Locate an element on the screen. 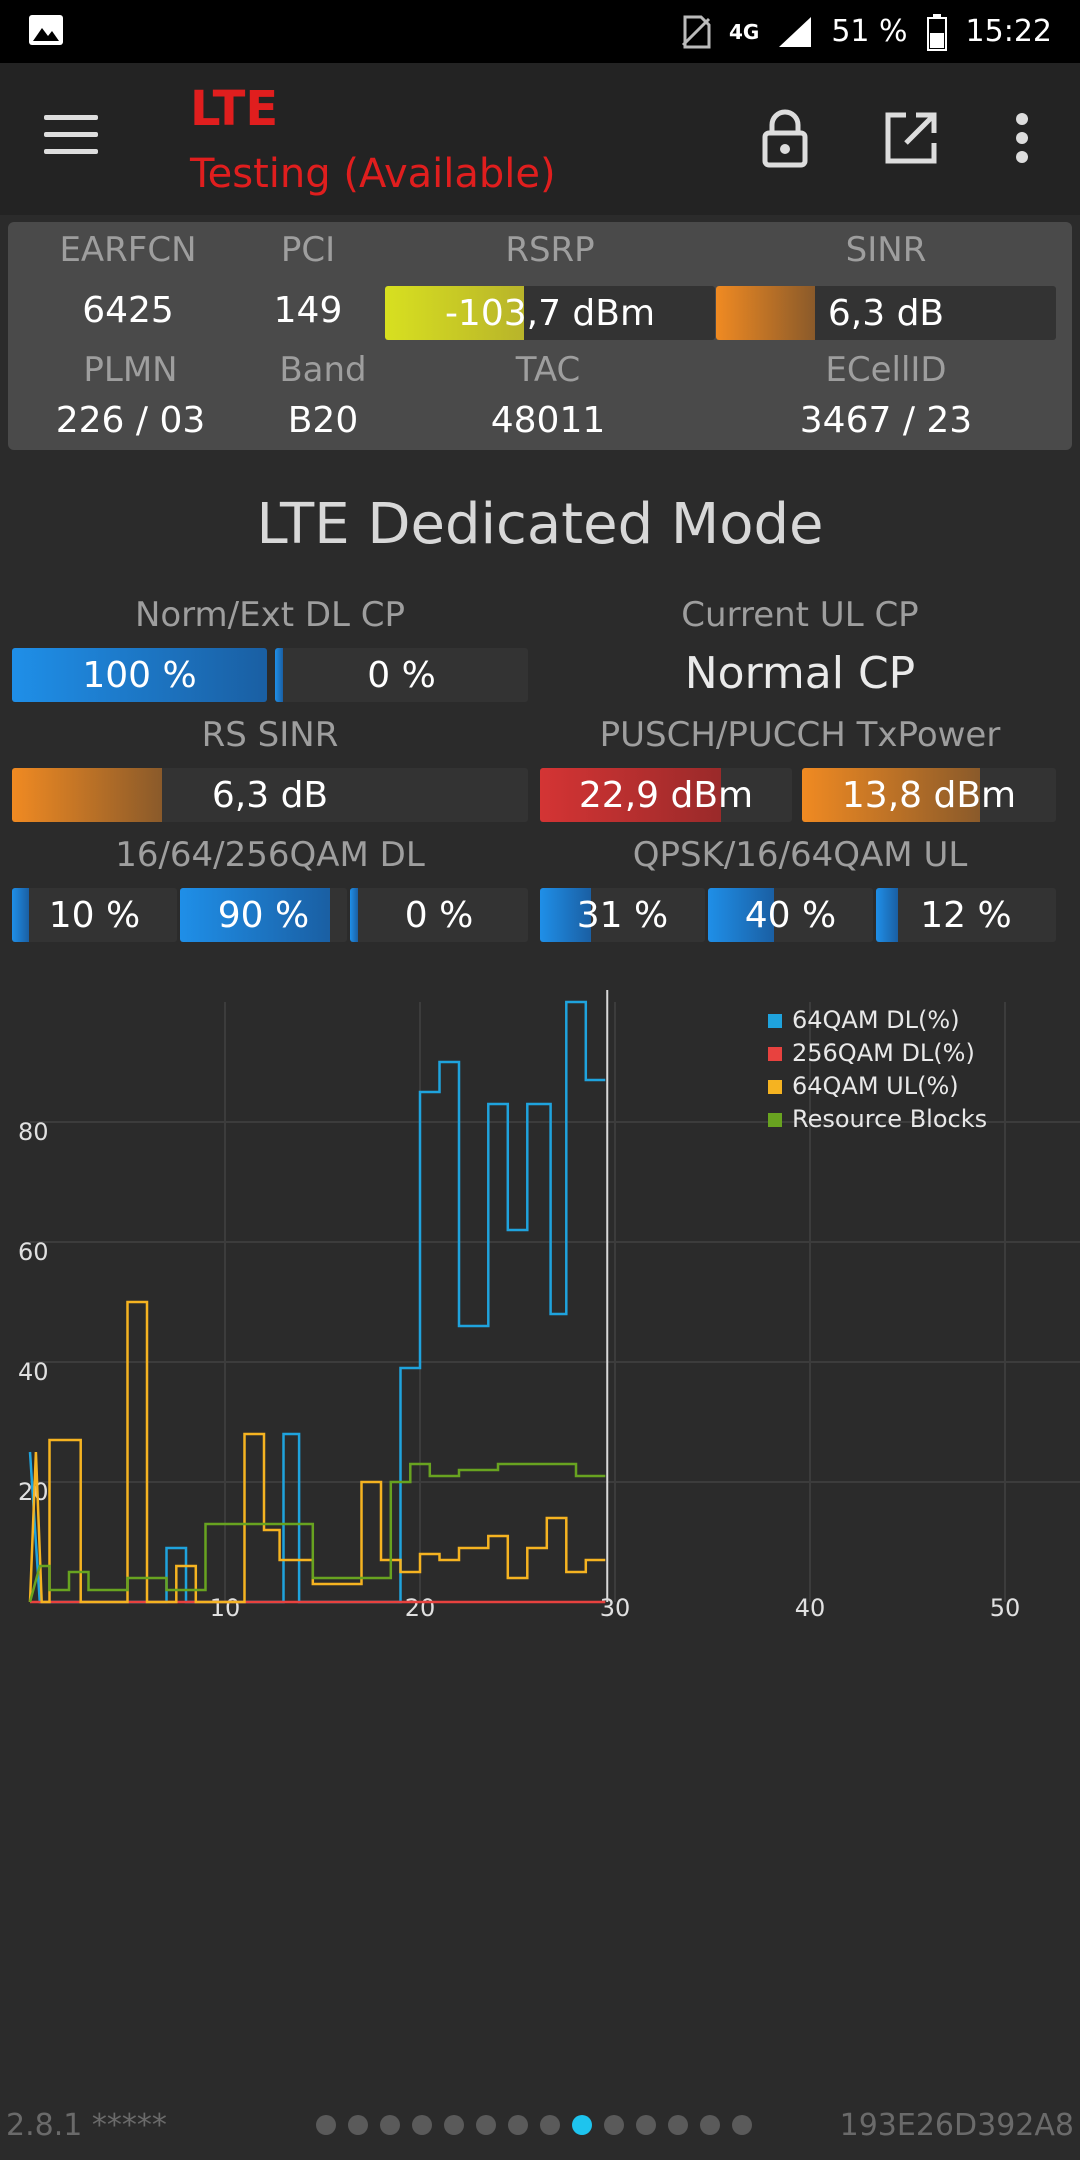 Image resolution: width=1080 pixels, height=2160 pixels. pusch-power-bar: 22,9 dBm is located at coordinates (666, 795).